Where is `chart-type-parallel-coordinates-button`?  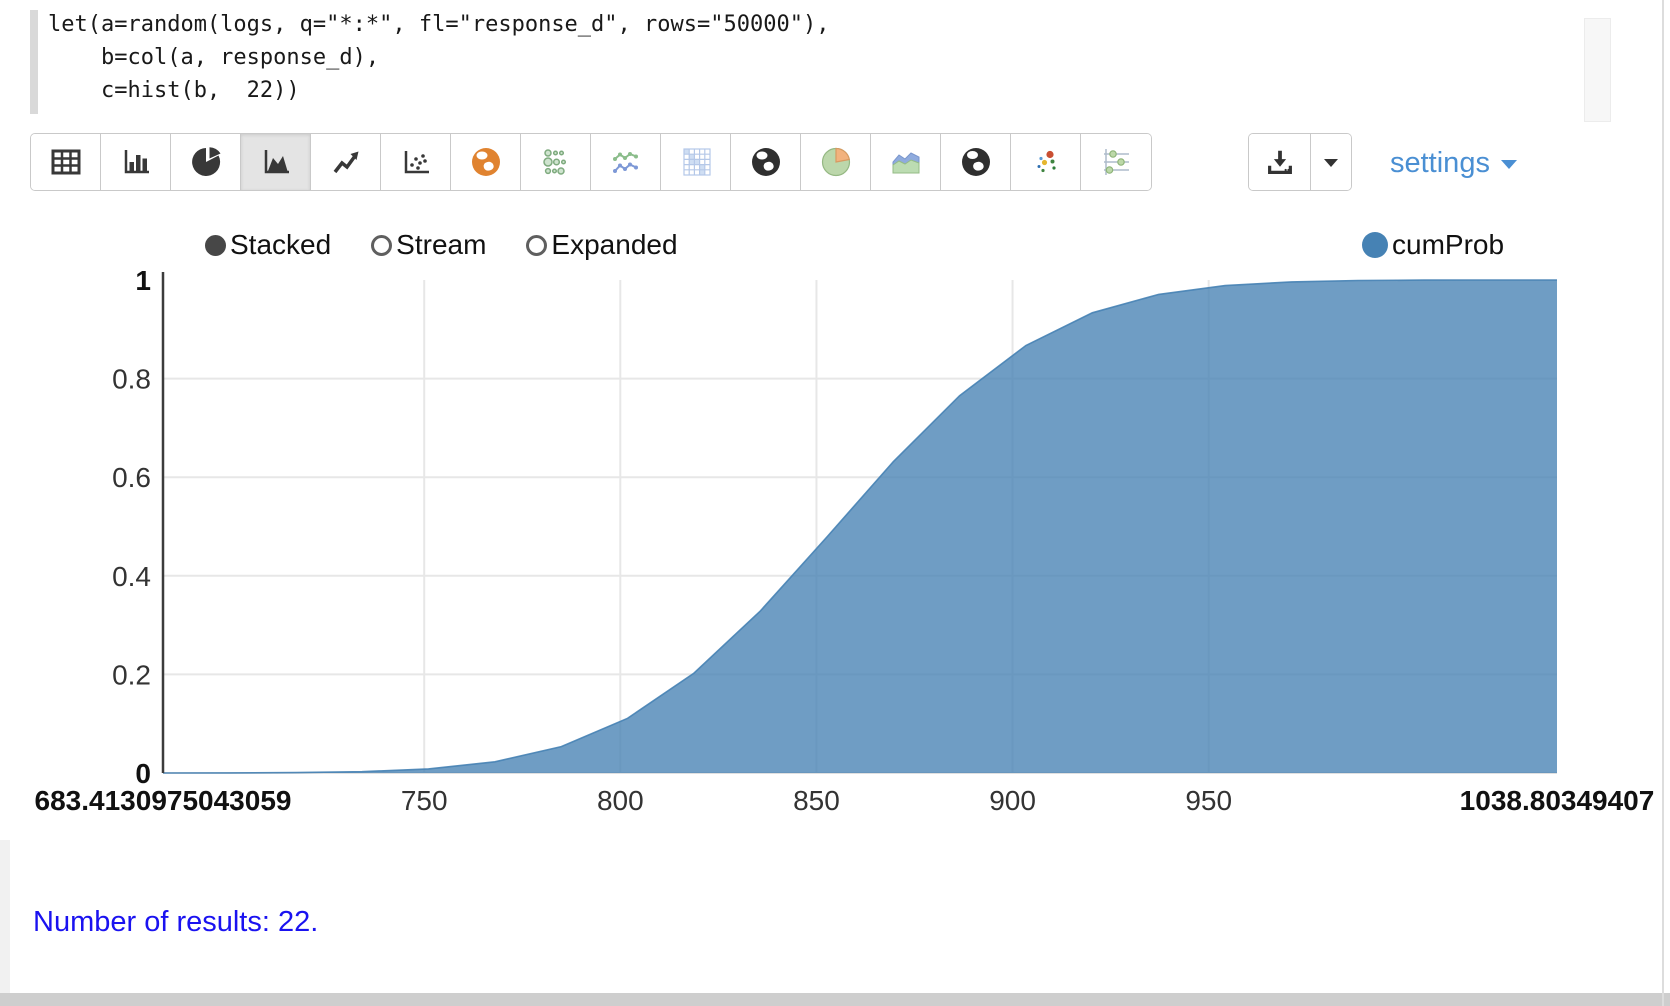 chart-type-parallel-coordinates-button is located at coordinates (1116, 162).